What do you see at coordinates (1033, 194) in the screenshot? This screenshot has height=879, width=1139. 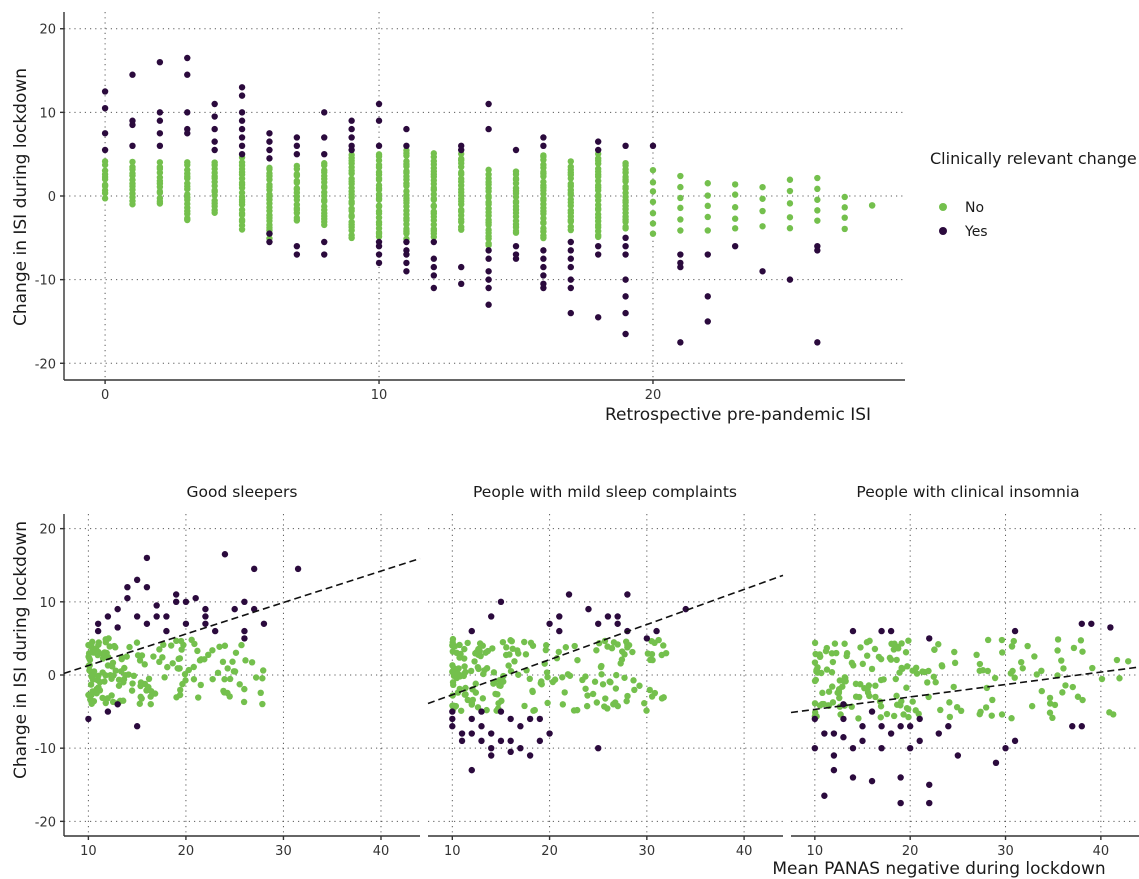 I see `legend: Clinically relevant change No Yes` at bounding box center [1033, 194].